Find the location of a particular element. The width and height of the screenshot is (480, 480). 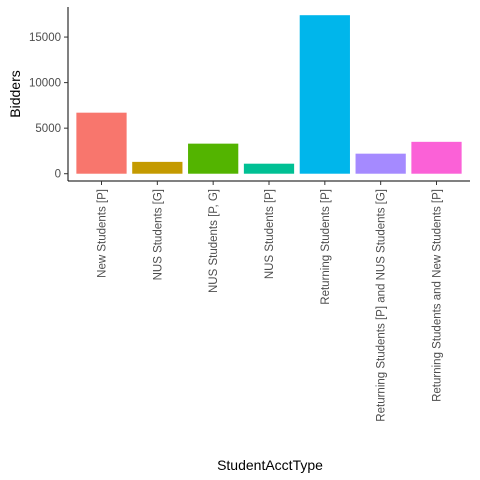

x-tick-label: NUS Students [G] is located at coordinates (158, 234).